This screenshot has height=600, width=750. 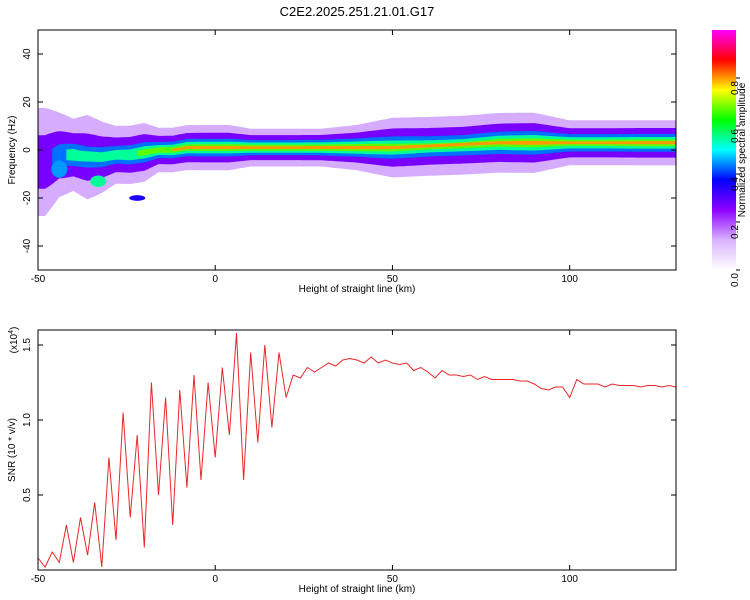 What do you see at coordinates (11, 332) in the screenshot?
I see `snr-scale-exponent: 4` at bounding box center [11, 332].